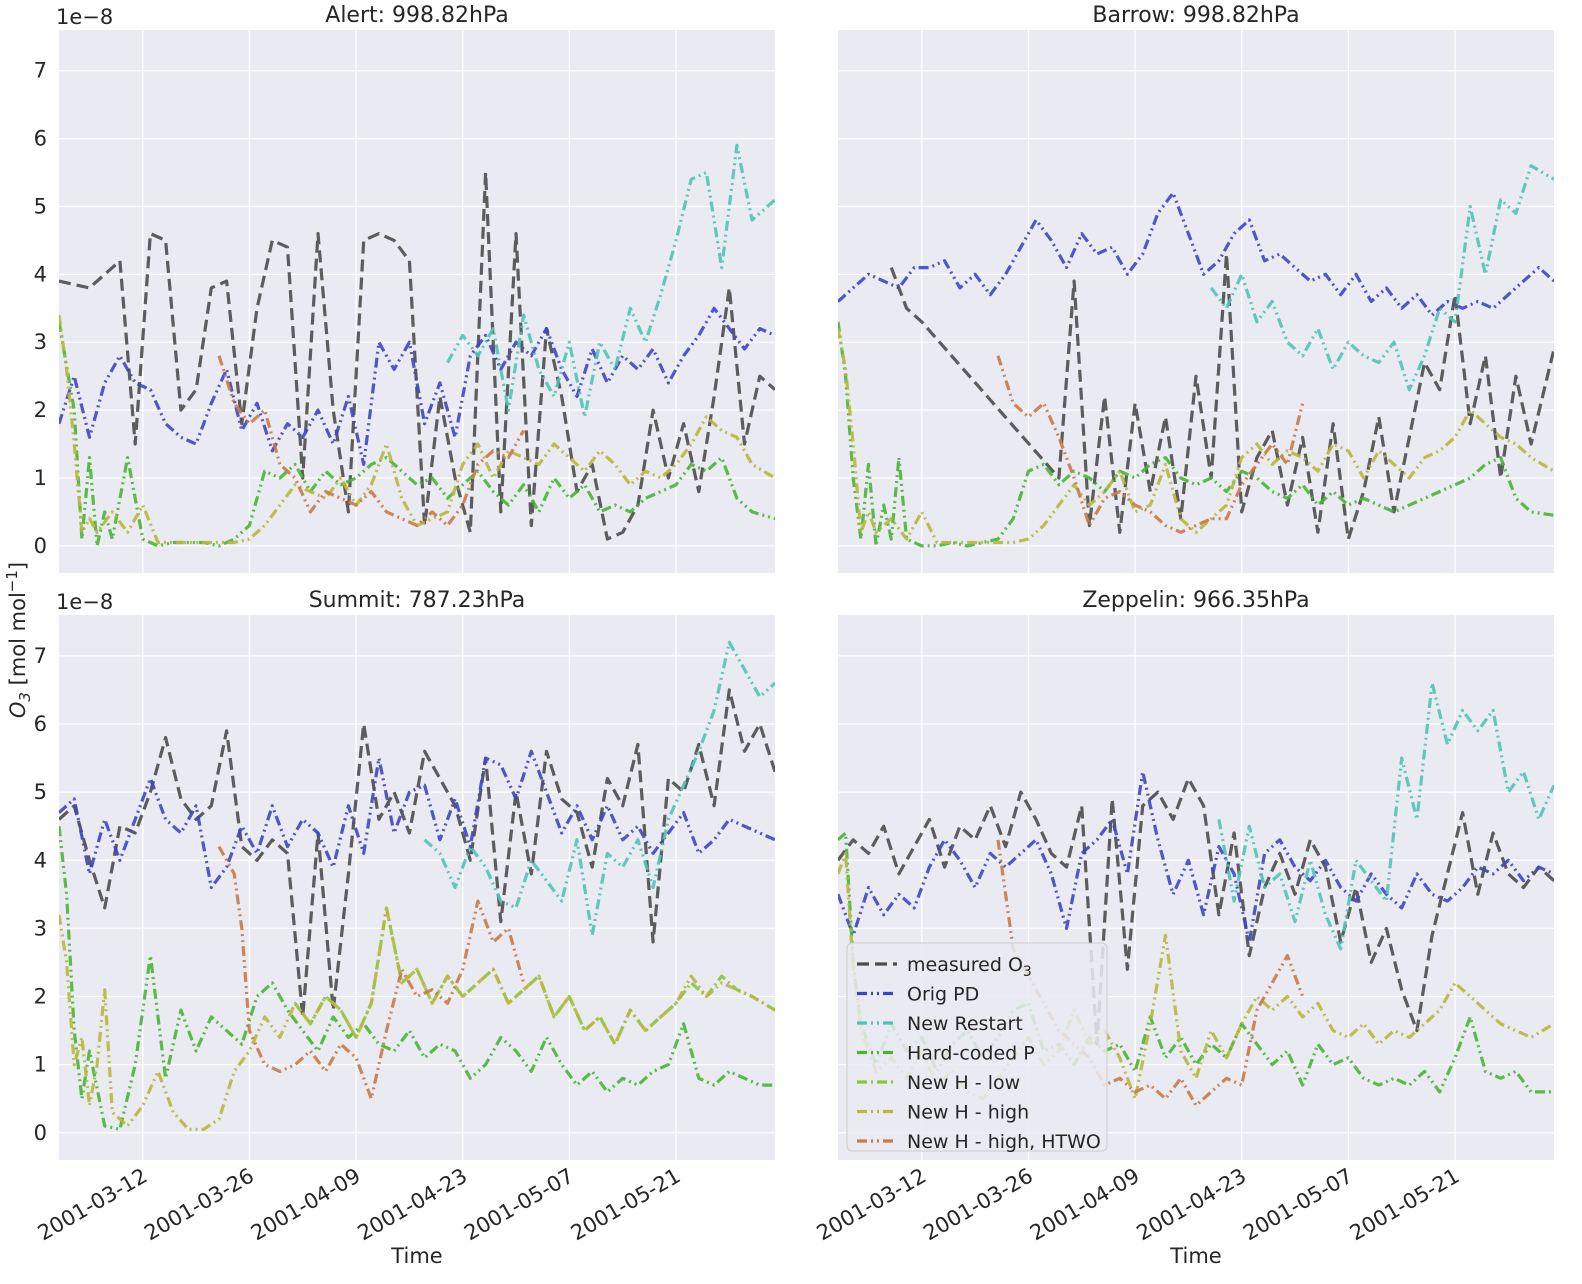 The image size is (1582, 1284). Describe the element at coordinates (969, 967) in the screenshot. I see `legend-entry: measured O3` at that location.